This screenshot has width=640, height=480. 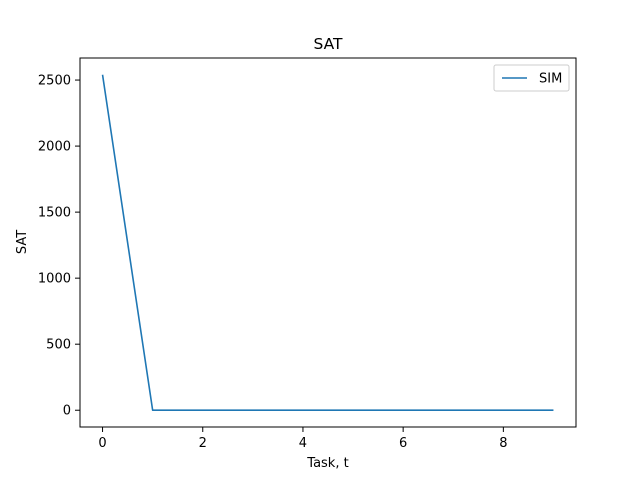 I want to click on chart-title: SAT, so click(x=329, y=44).